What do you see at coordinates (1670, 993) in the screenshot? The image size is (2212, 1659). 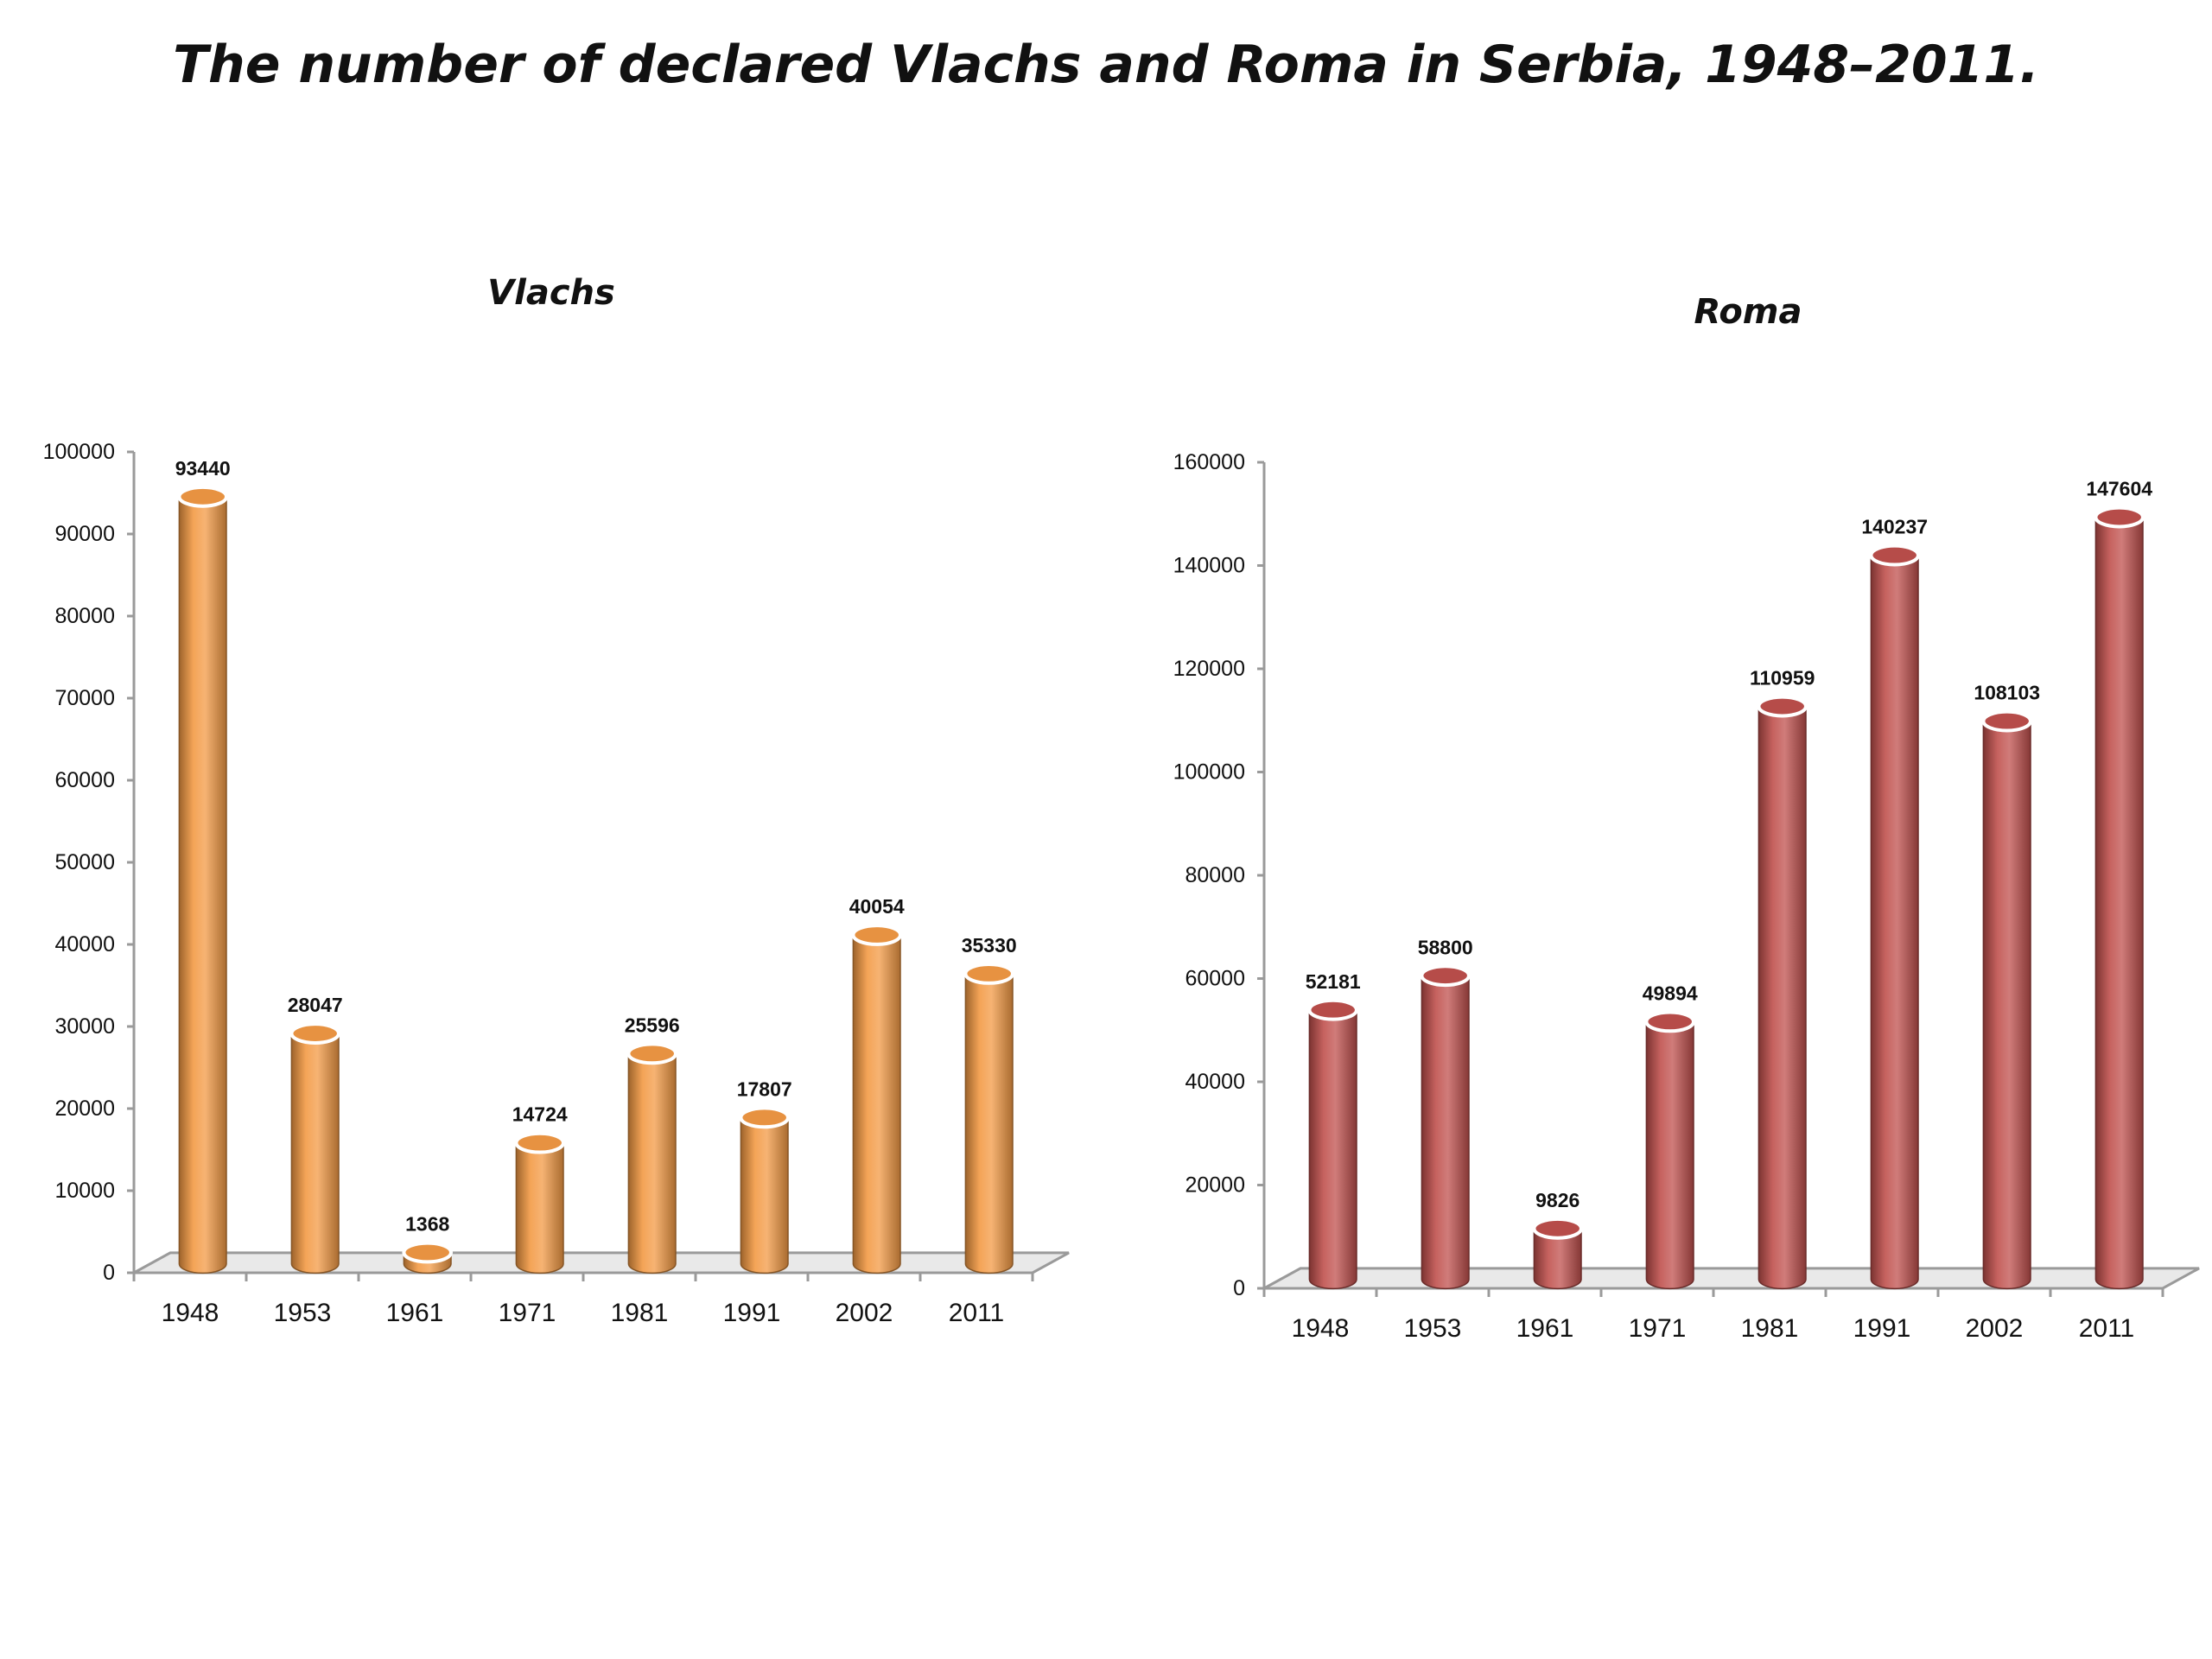 I see `data-label: 49894` at bounding box center [1670, 993].